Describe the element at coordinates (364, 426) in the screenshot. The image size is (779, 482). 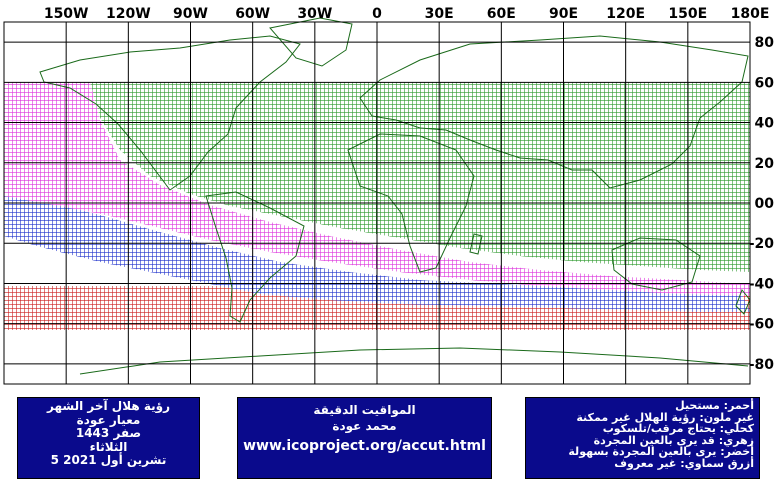
I see `author-name: محمد عودة` at that location.